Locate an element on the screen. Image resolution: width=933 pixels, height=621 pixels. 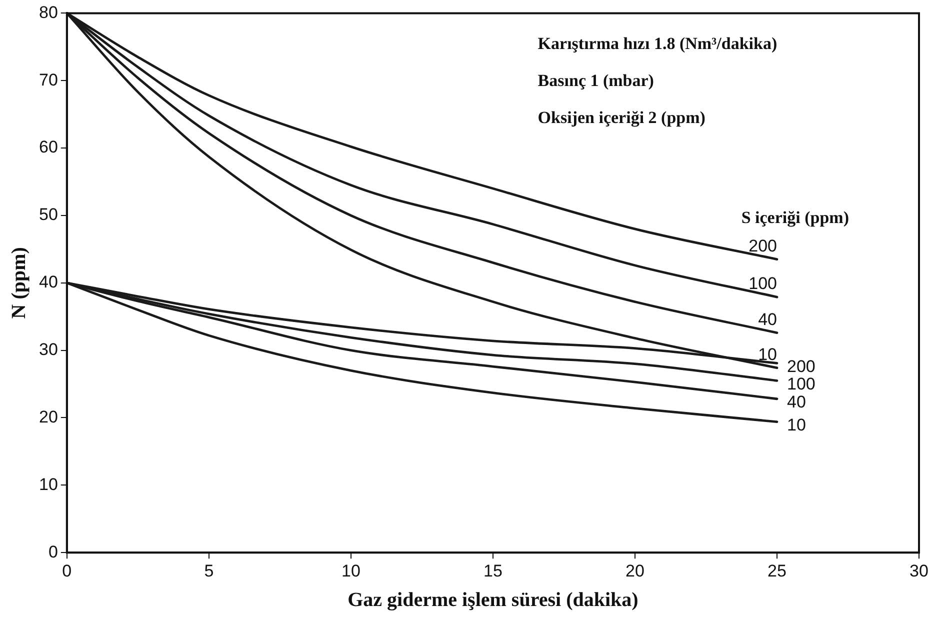
x-tick-label: 15 is located at coordinates (492, 570).